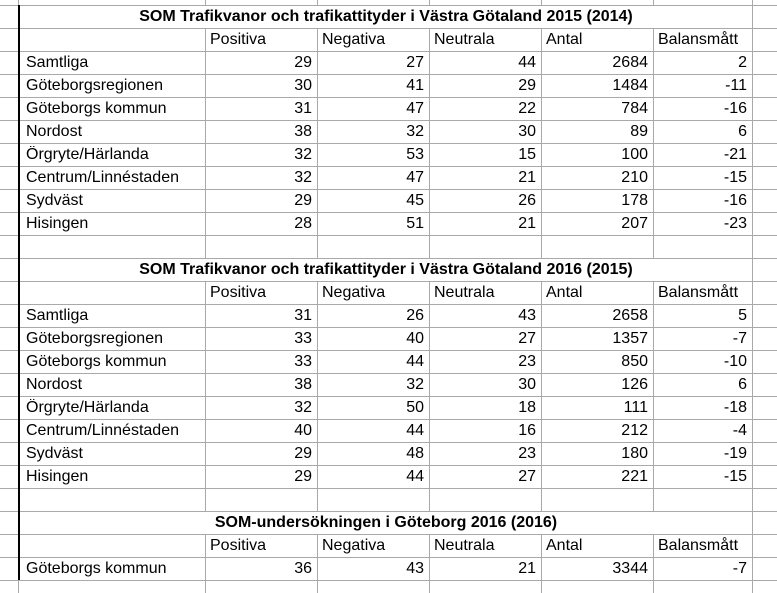 Image resolution: width=777 pixels, height=593 pixels. What do you see at coordinates (57, 476) in the screenshot?
I see `row-label-cell: Hisingen` at bounding box center [57, 476].